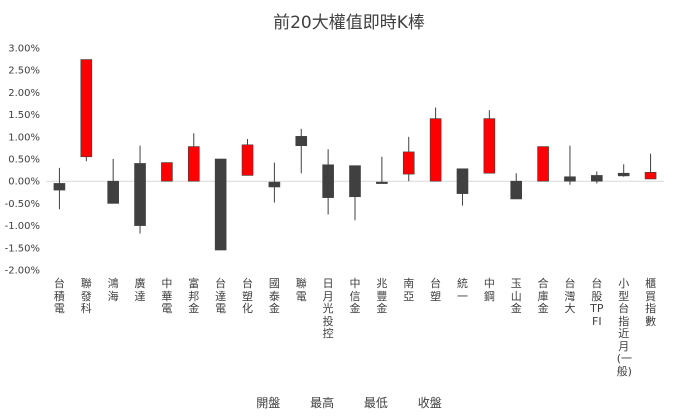 Image resolution: width=698 pixels, height=420 pixels. Describe the element at coordinates (429, 403) in the screenshot. I see `legend-close: 收盤` at that location.